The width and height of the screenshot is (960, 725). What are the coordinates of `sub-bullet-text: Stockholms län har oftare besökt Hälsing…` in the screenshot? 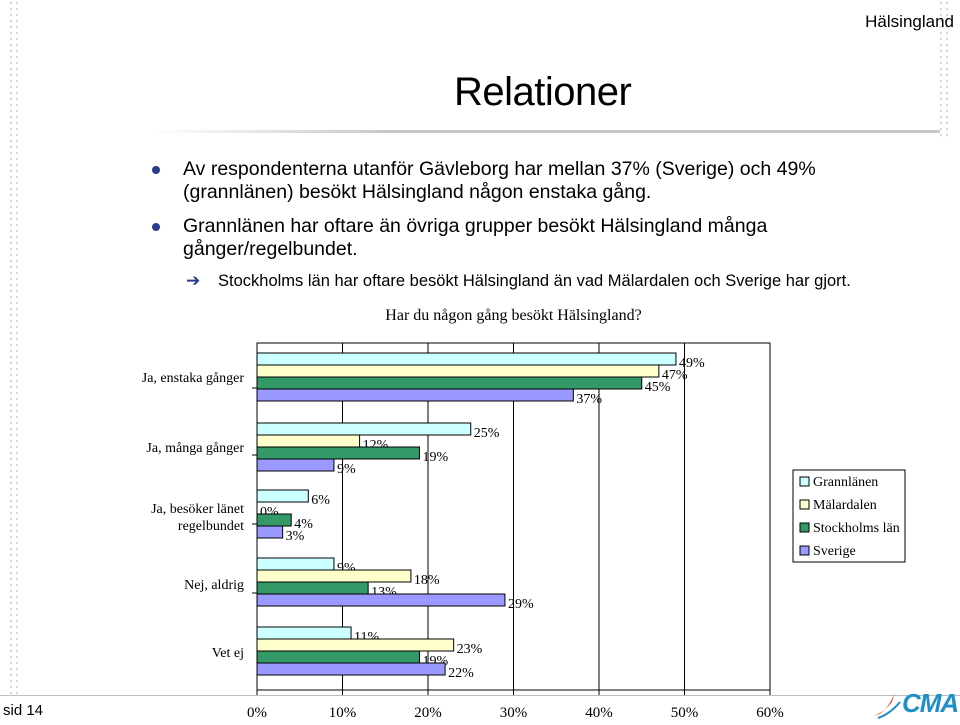 It's located at (534, 281).